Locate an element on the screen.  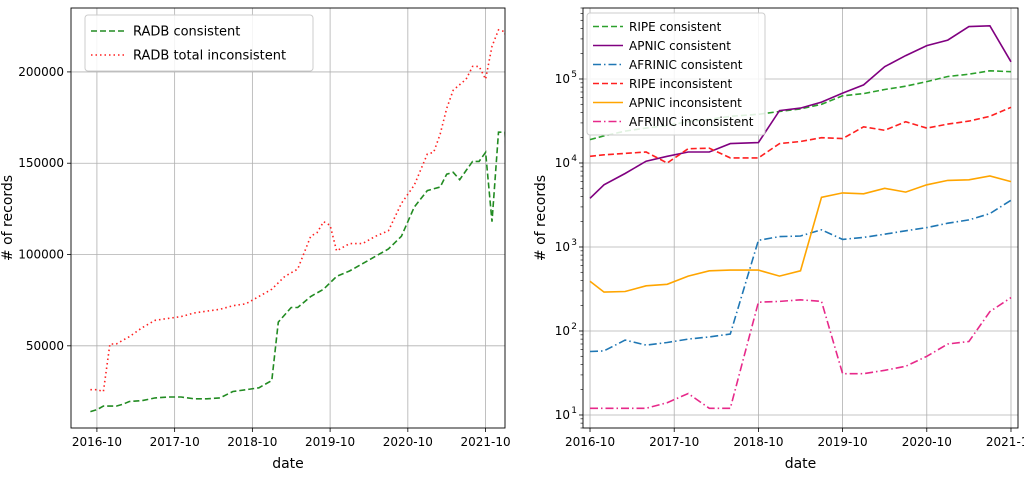
y-tick-label: 100000 is located at coordinates (41, 255).